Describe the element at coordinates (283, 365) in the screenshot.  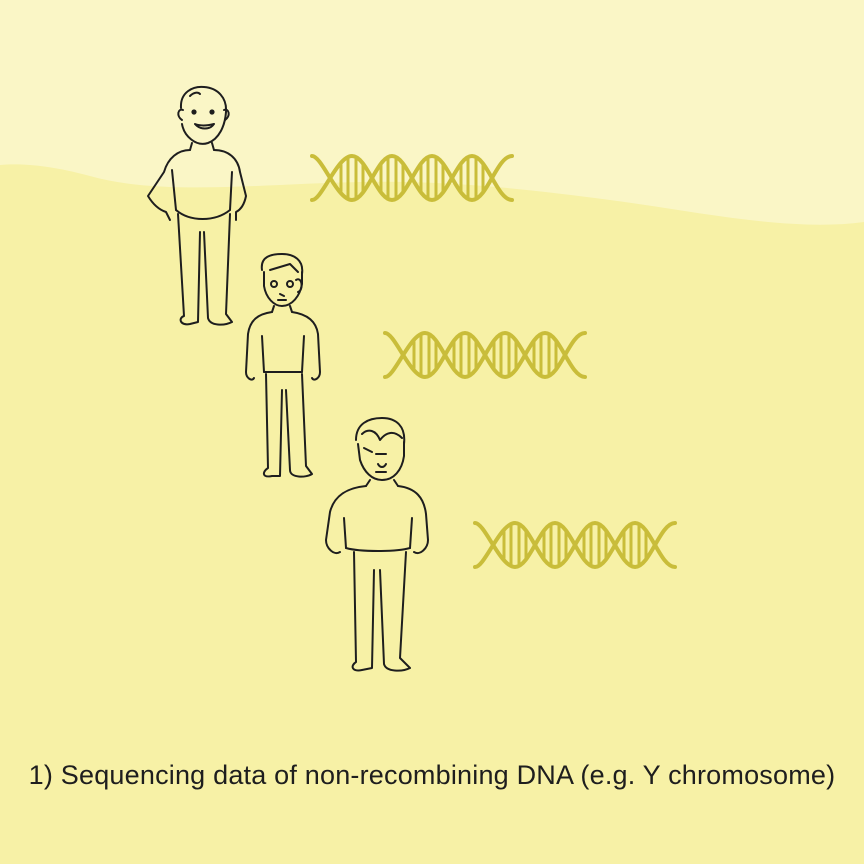
I see `middle-man-figure` at that location.